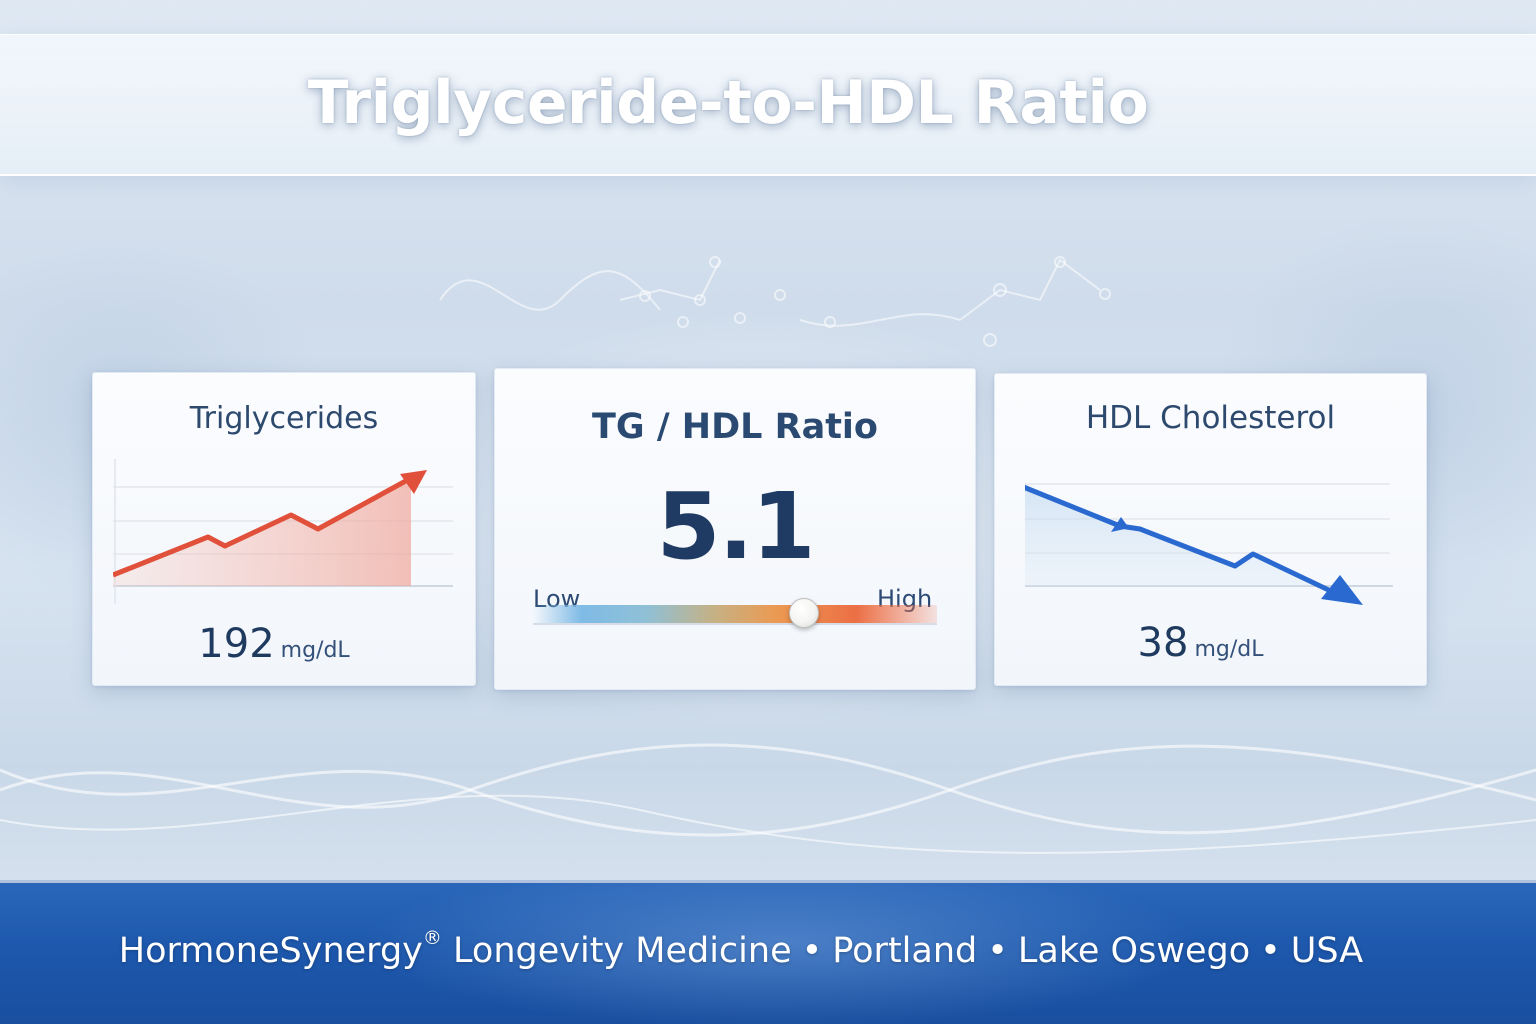  I want to click on hdl-card: HDL Cholesterol 38 mg/dL, so click(1210, 529).